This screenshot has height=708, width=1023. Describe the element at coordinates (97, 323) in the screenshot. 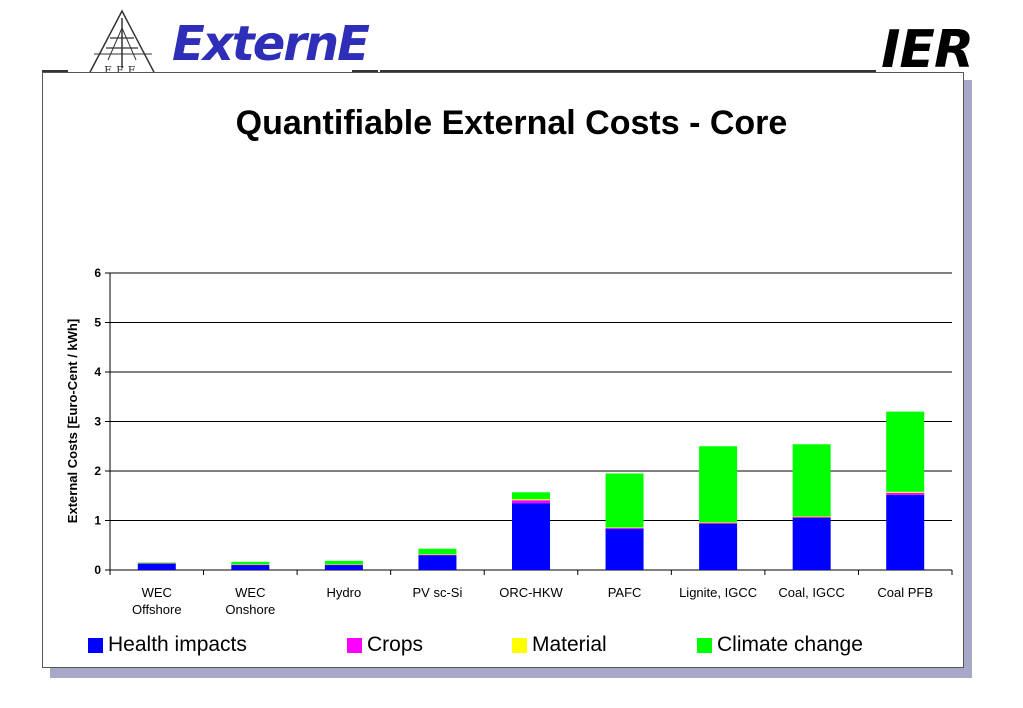

I see `y-tick-label: 5` at that location.